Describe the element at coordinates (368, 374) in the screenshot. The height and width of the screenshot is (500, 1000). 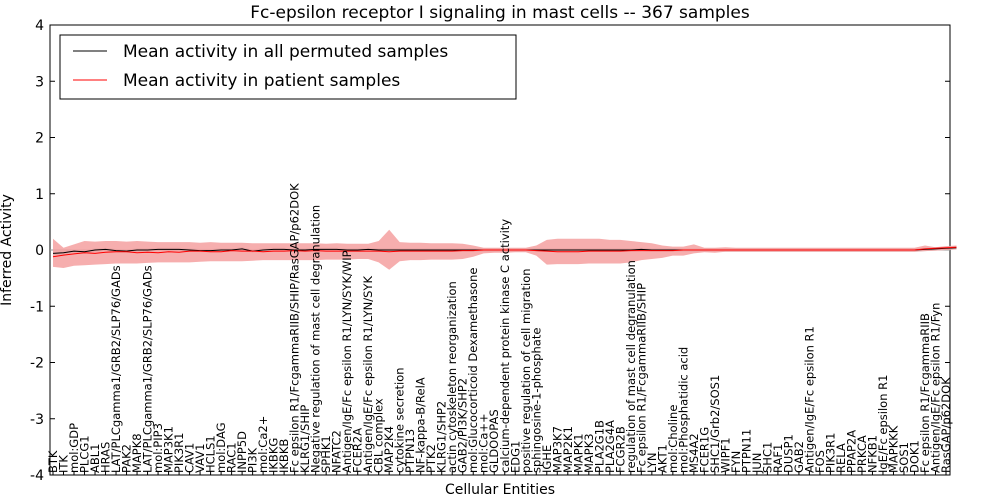
I see `x-tick-label-30: Antigen/IgE/Fc epsilon R1/LYN/SYK` at that location.